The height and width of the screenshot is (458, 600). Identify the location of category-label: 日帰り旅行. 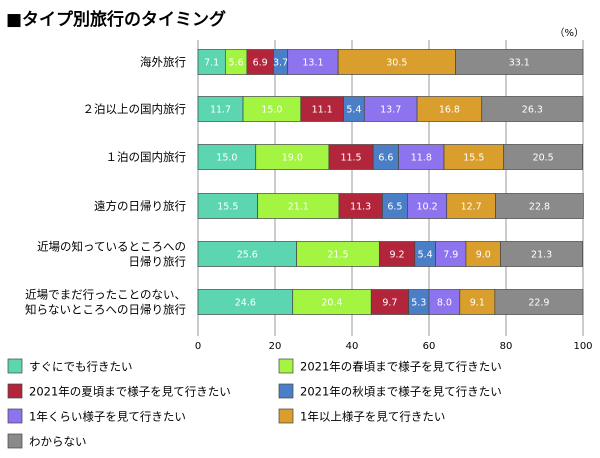
(158, 262).